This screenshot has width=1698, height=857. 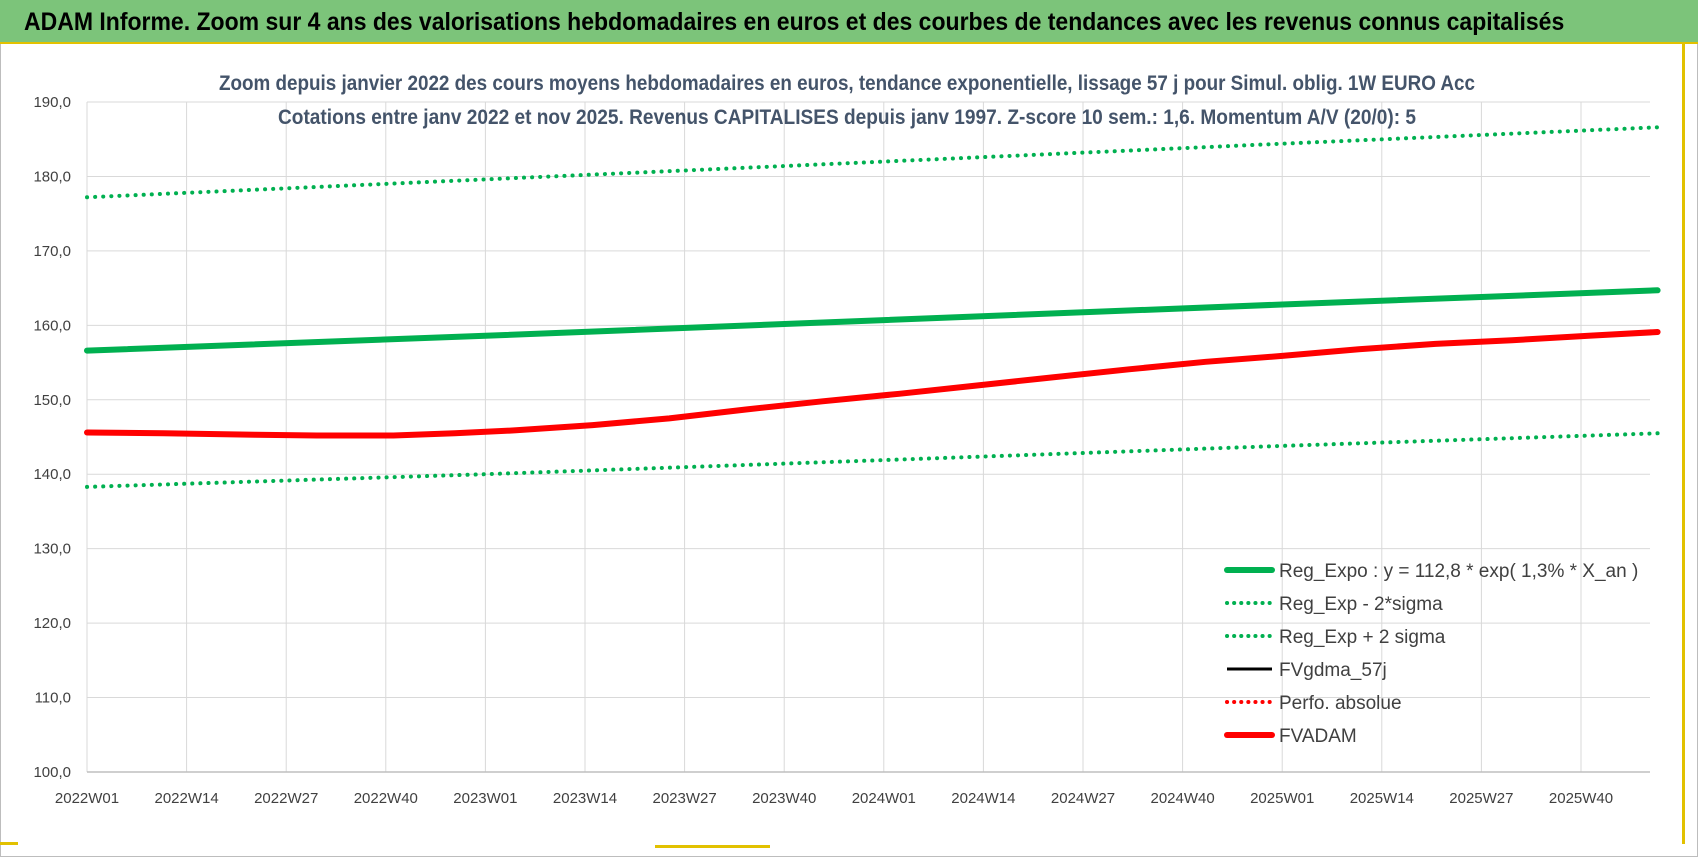 What do you see at coordinates (52, 549) in the screenshot?
I see `y-tick-label: 130,0` at bounding box center [52, 549].